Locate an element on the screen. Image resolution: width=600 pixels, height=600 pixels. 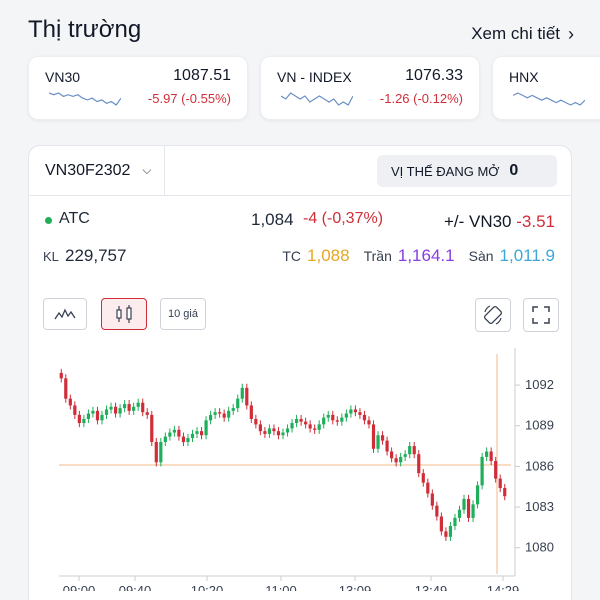
y-tick-label: 1080 is located at coordinates (539, 547).